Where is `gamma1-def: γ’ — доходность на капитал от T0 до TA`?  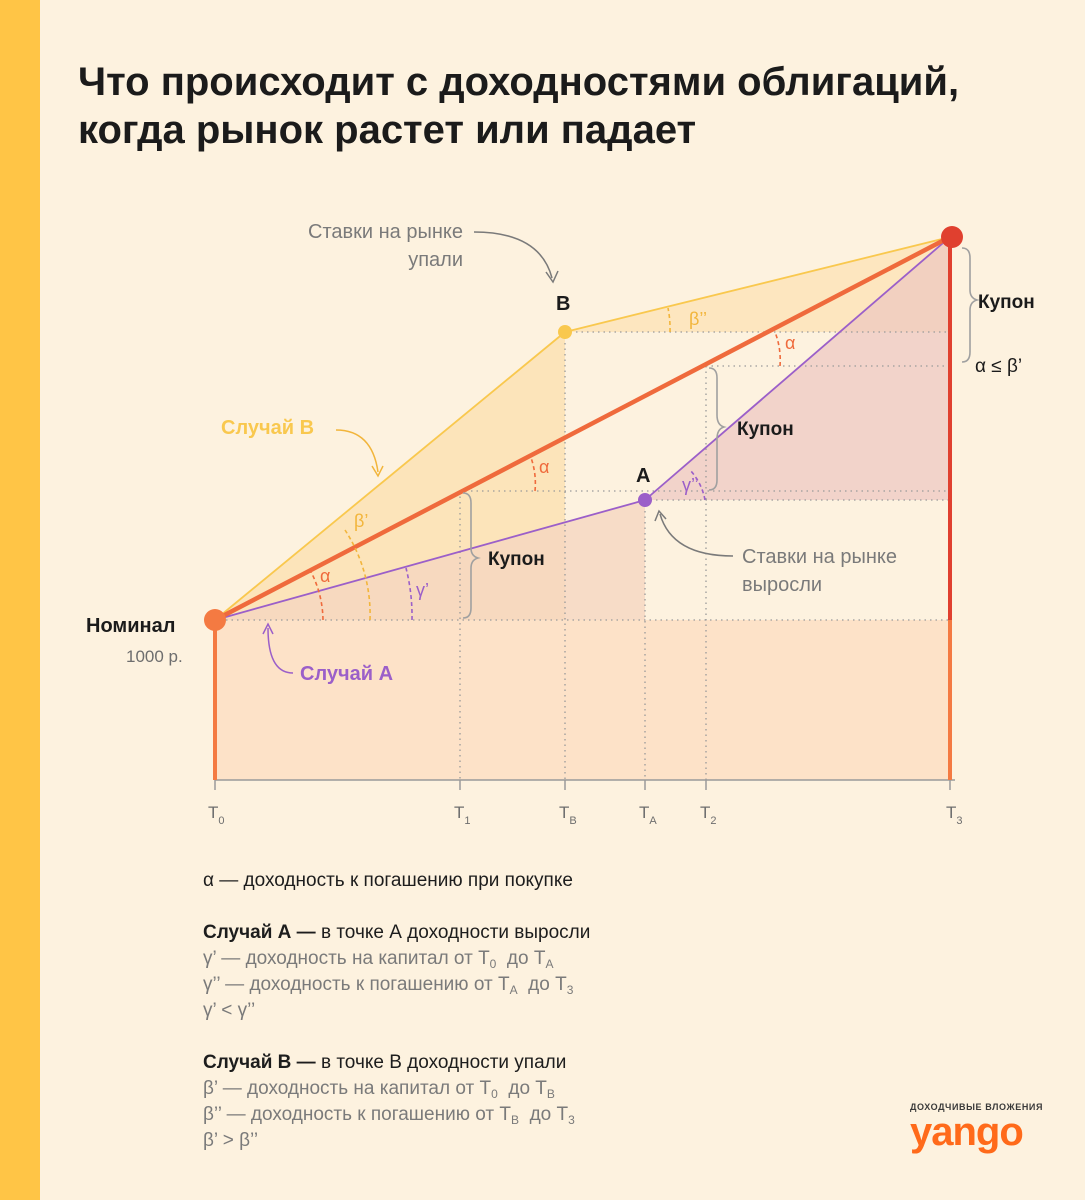 gamma1-def: γ’ — доходность на капитал от T0 до TA is located at coordinates (378, 959).